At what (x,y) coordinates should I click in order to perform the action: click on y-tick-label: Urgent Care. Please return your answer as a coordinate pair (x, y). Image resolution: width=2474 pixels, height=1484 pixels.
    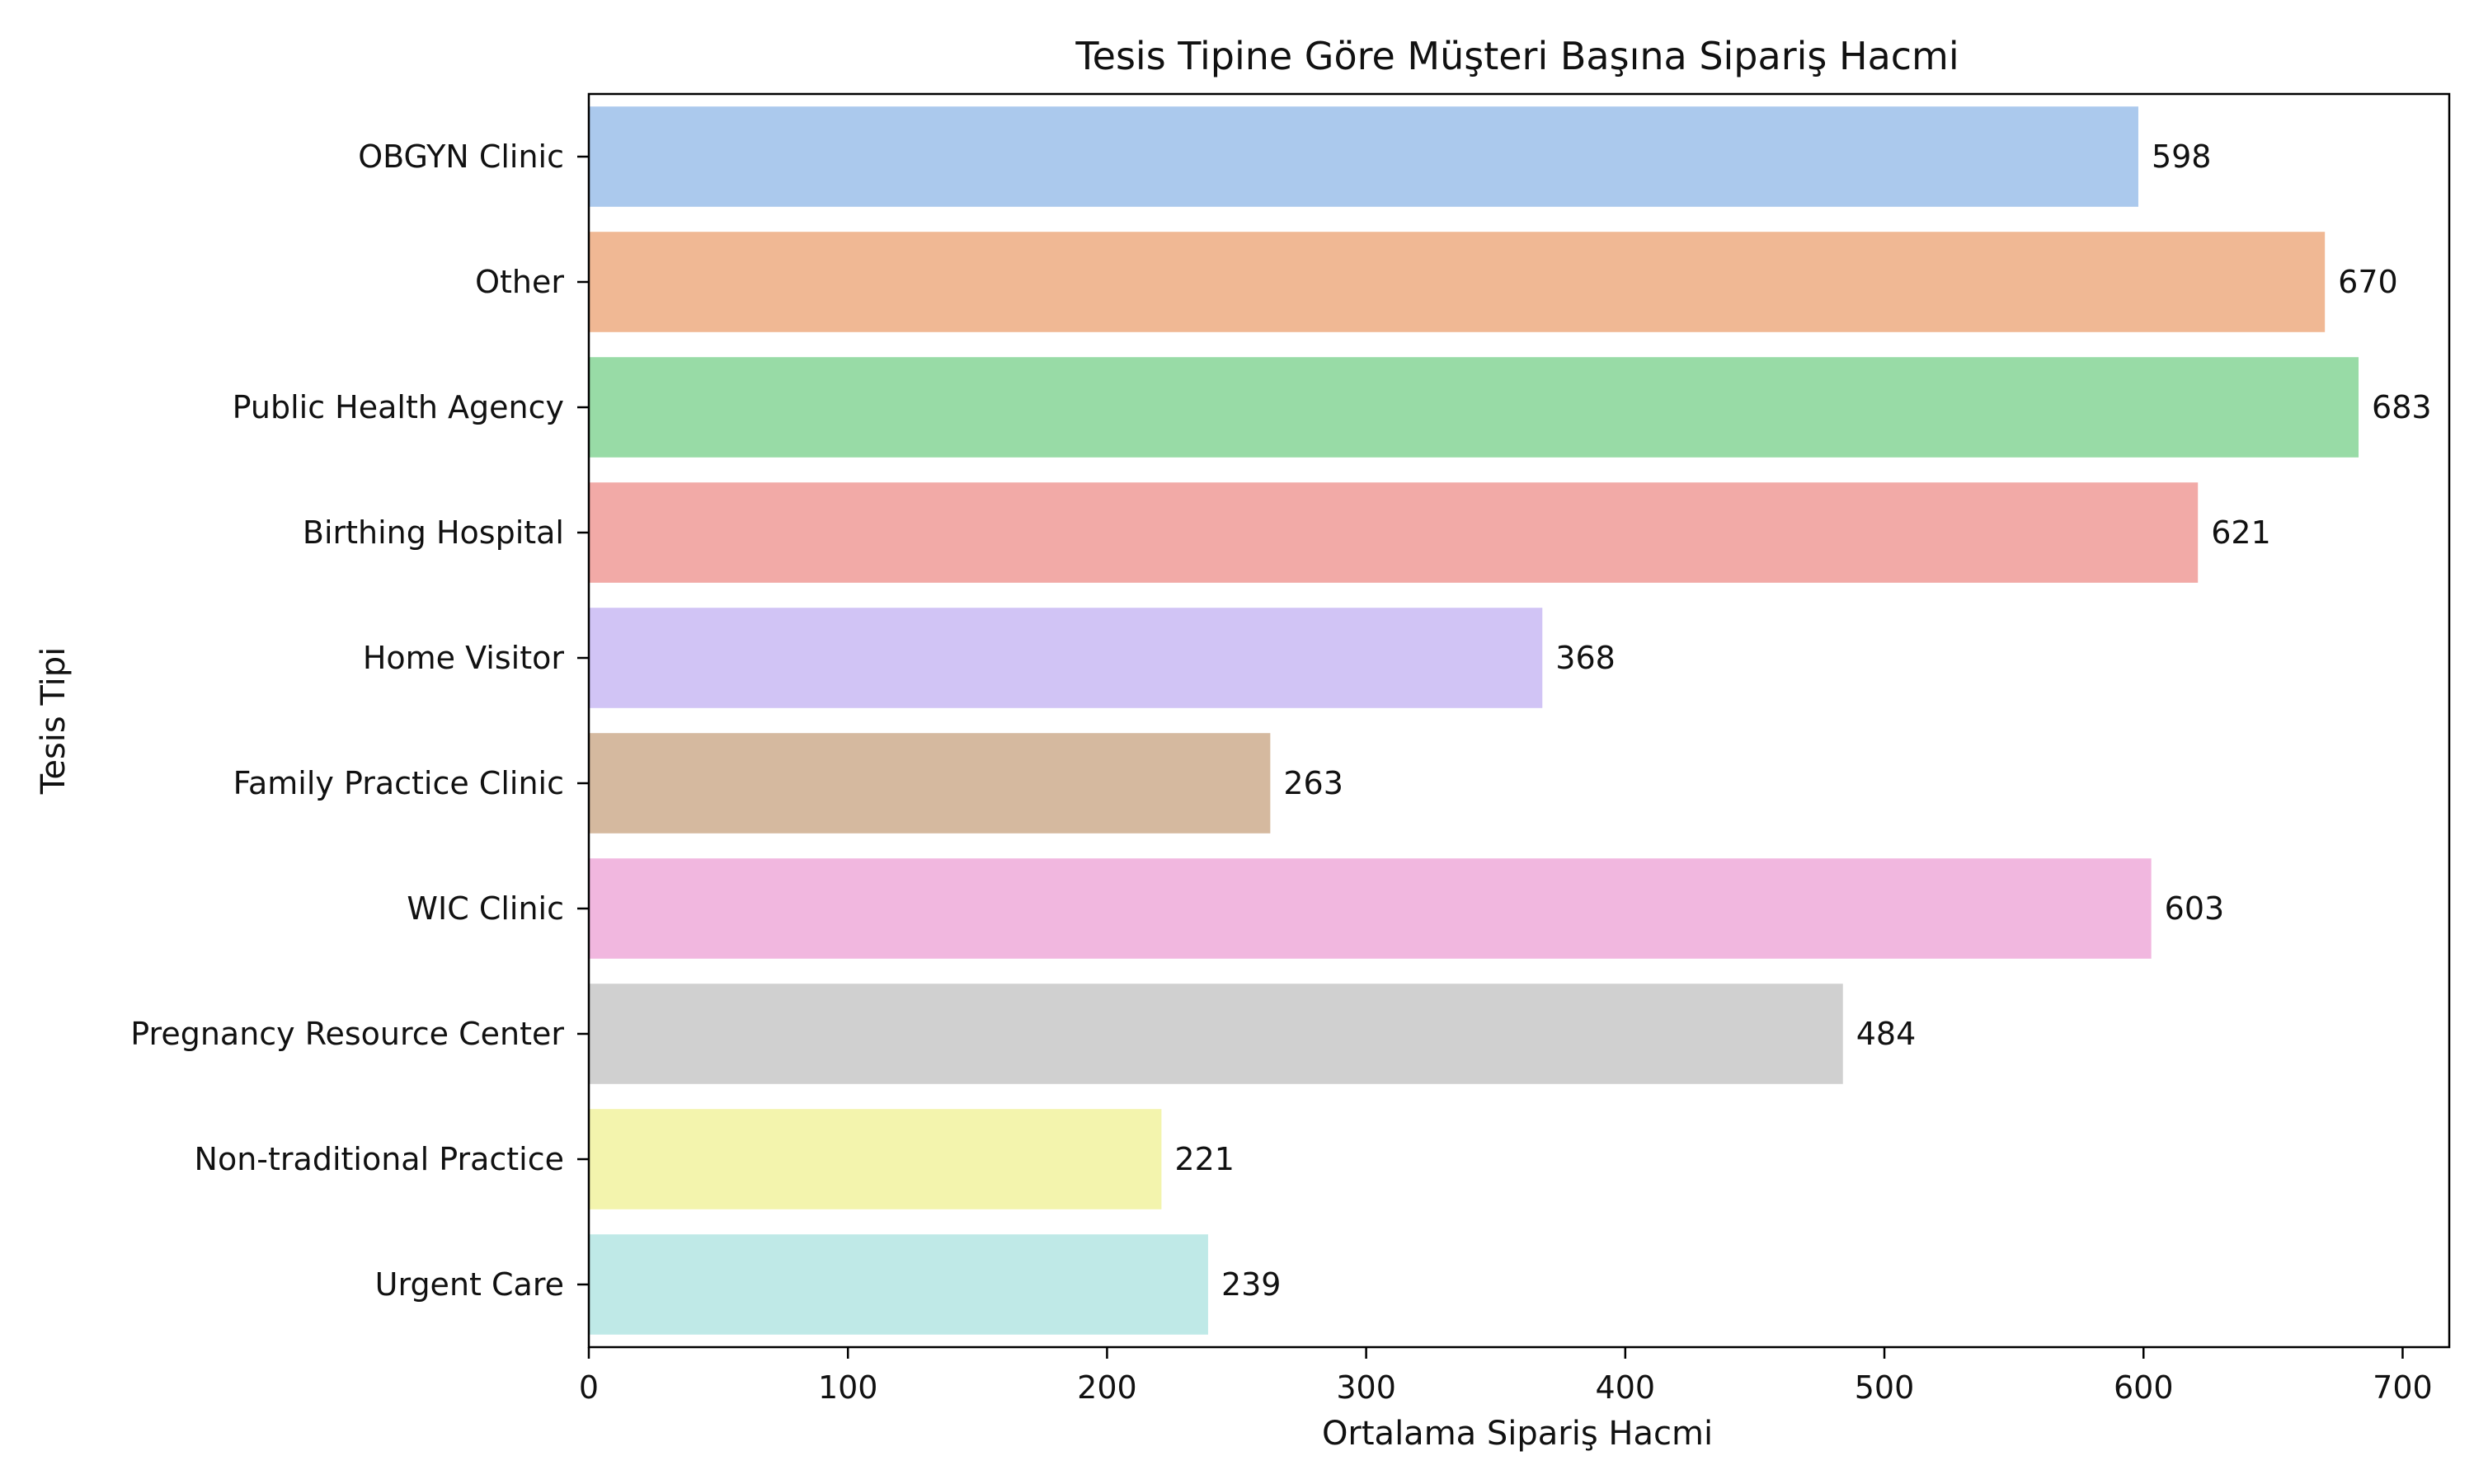
    Looking at the image, I should click on (469, 1284).